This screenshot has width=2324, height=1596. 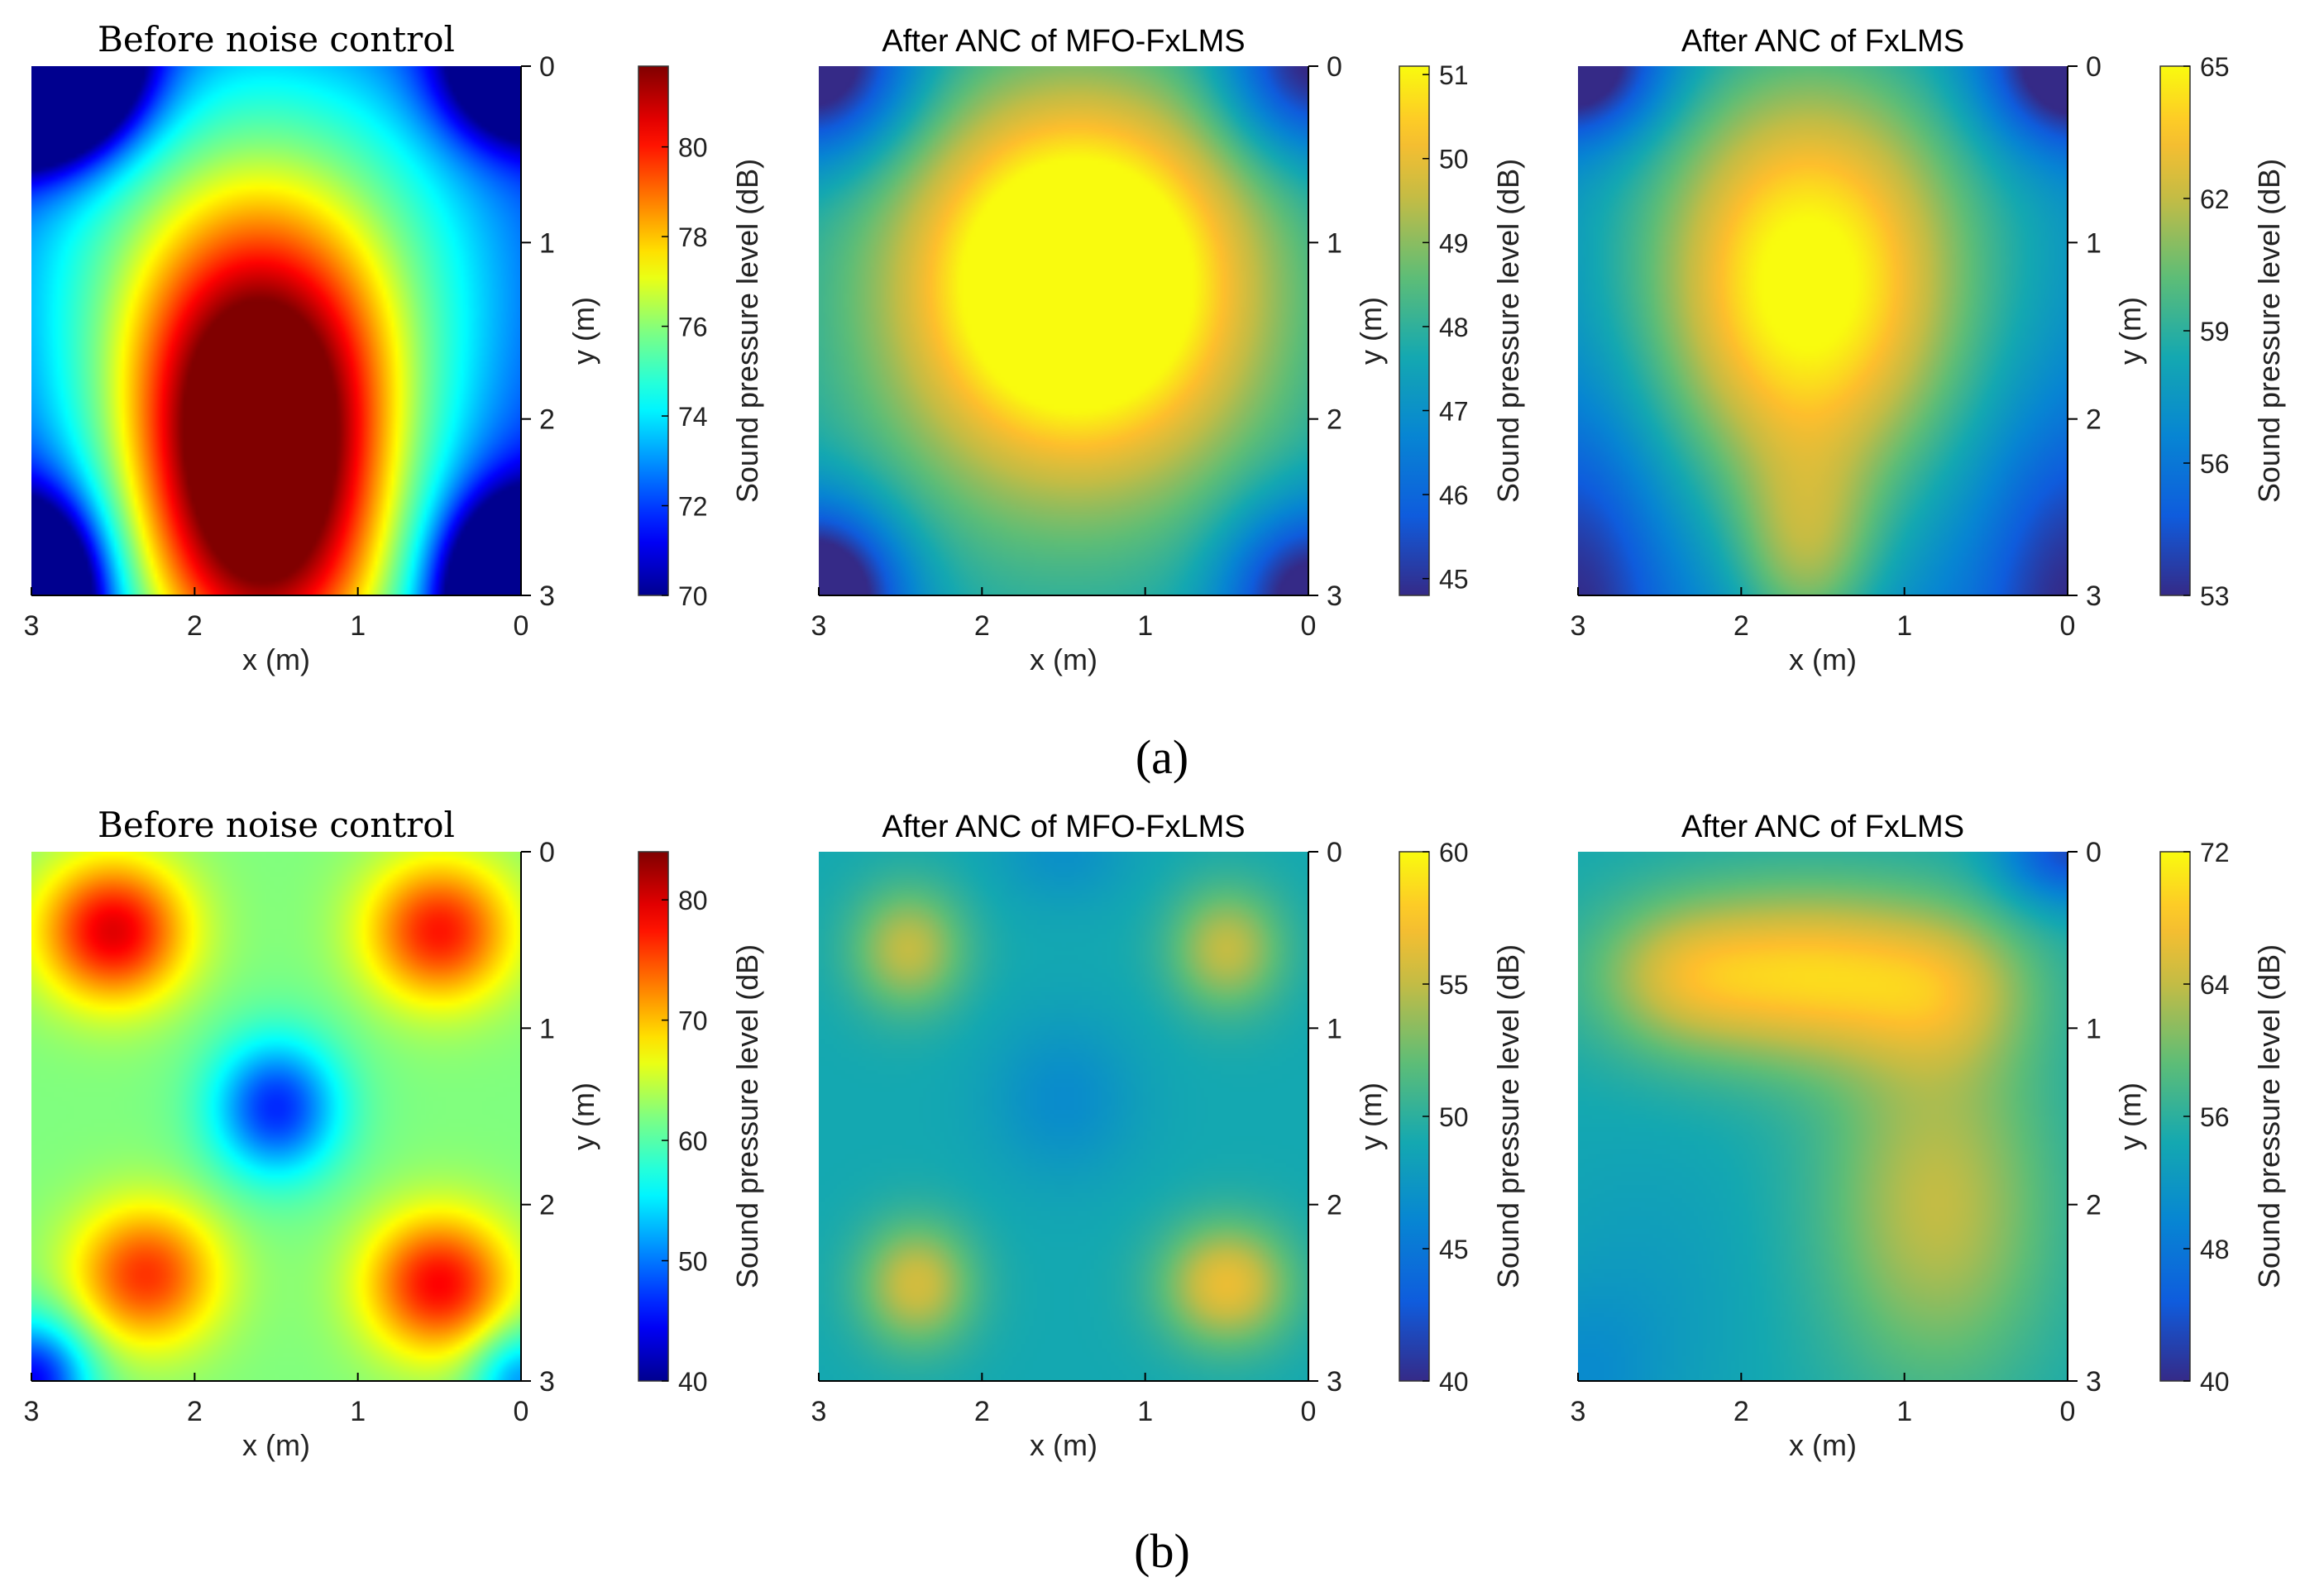 What do you see at coordinates (1162, 757) in the screenshot?
I see `caption-a: (a)` at bounding box center [1162, 757].